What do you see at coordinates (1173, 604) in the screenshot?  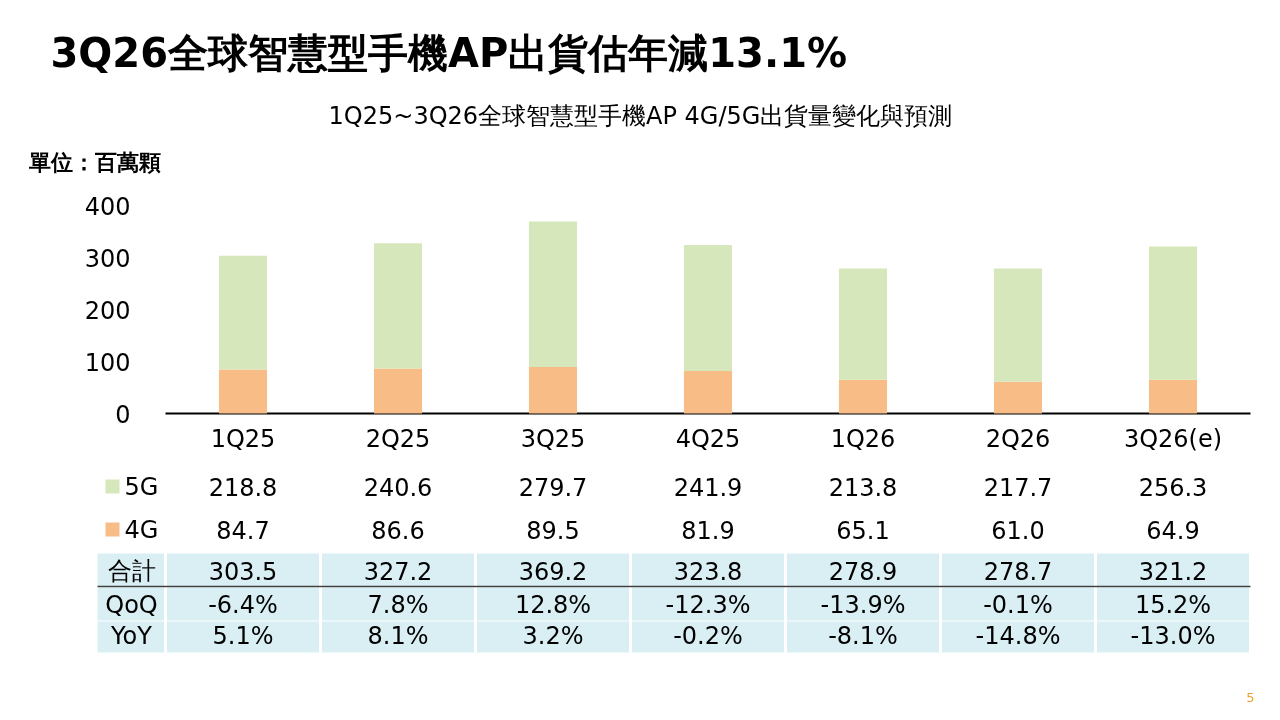 I see `text: 15.2%` at bounding box center [1173, 604].